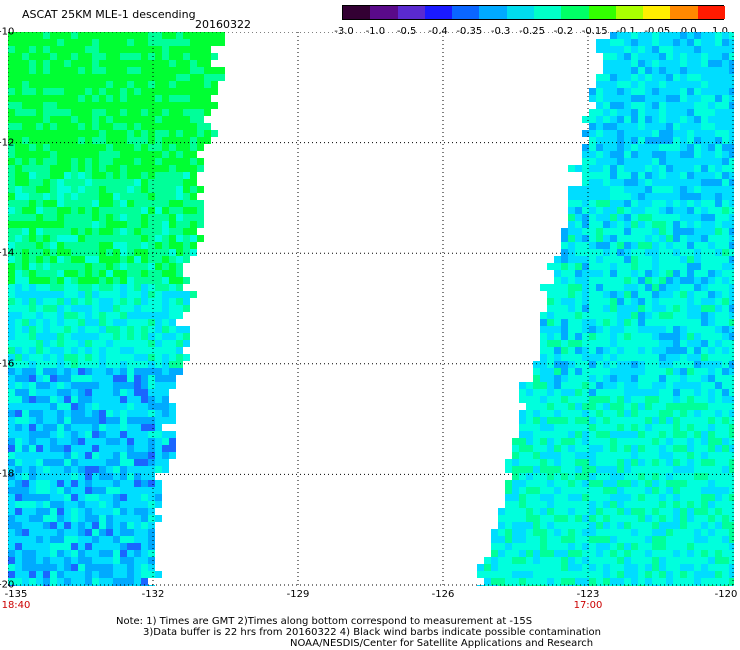  I want to click on colorbar-segment, so click(357, 12).